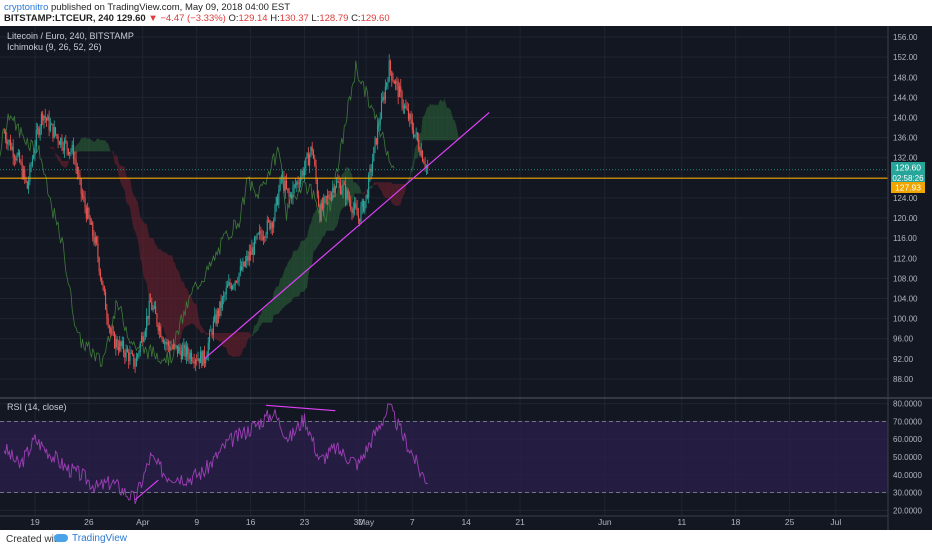 This screenshot has height=550, width=932. Describe the element at coordinates (315, 18) in the screenshot. I see `low-label: L:` at that location.